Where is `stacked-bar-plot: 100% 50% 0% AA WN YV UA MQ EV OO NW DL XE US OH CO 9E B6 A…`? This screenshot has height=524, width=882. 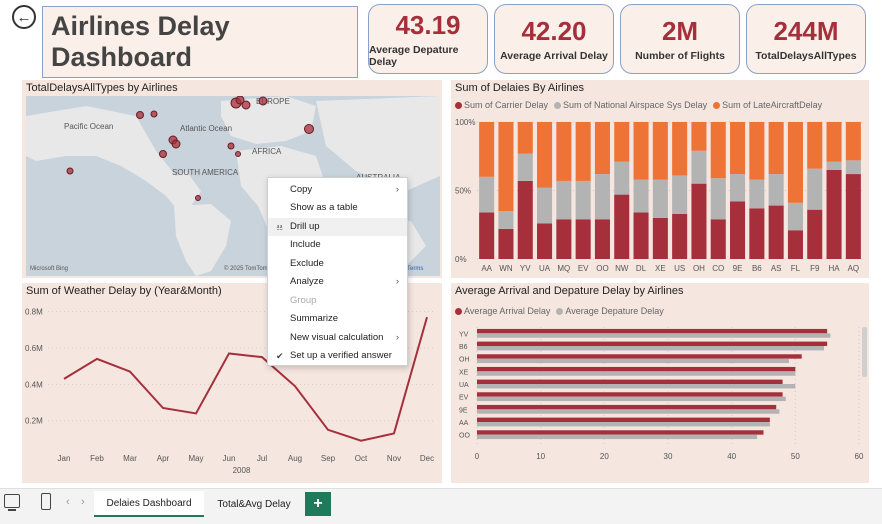
stacked-bar-plot: 100% 50% 0% AA WN YV UA MQ EV OO NW DL XE US OH CO 9E B6 A… is located at coordinates (660, 195).